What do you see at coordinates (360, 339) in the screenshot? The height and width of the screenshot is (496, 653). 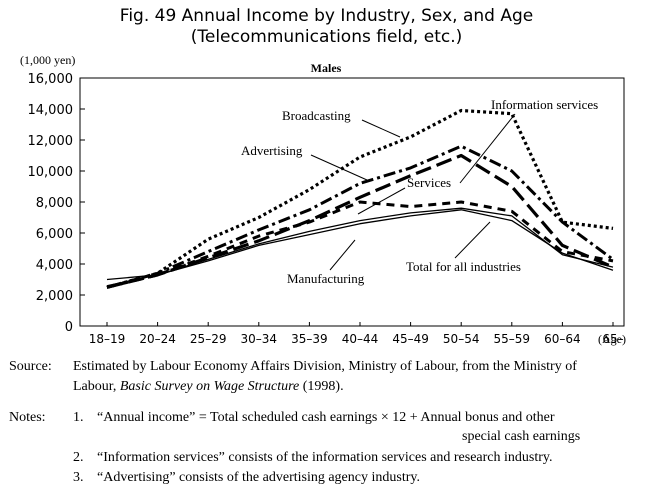 I see `x-tick-label: 40–44` at bounding box center [360, 339].